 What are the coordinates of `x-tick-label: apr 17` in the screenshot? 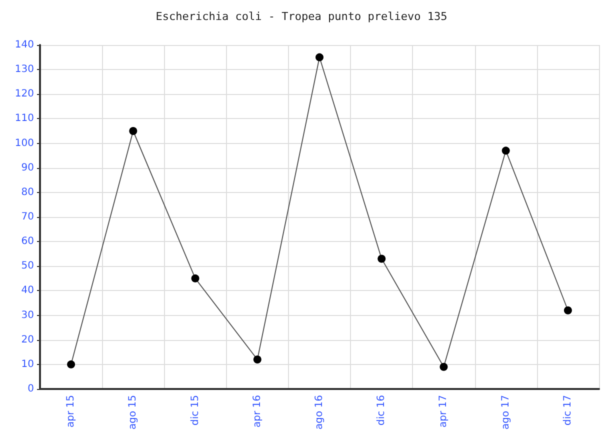 It's located at (444, 411).